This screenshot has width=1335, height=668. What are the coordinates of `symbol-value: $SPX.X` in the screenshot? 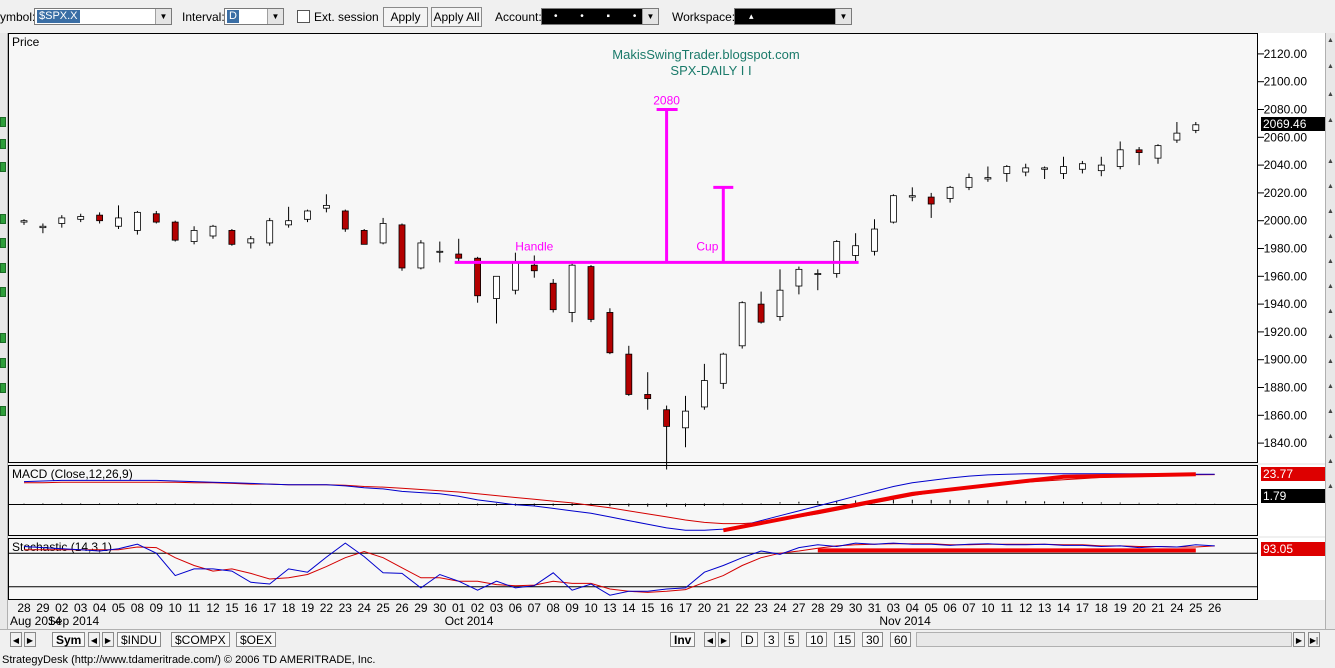 It's located at (58, 16).